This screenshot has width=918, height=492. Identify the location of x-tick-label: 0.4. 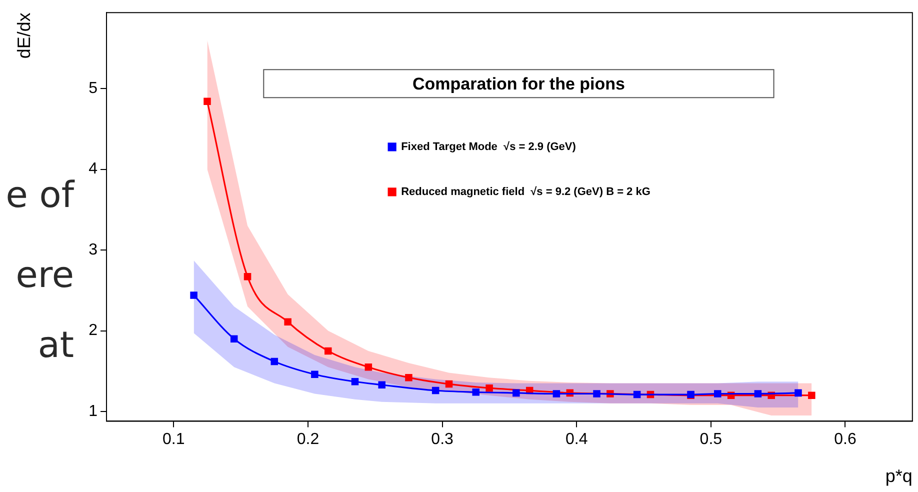
(576, 439).